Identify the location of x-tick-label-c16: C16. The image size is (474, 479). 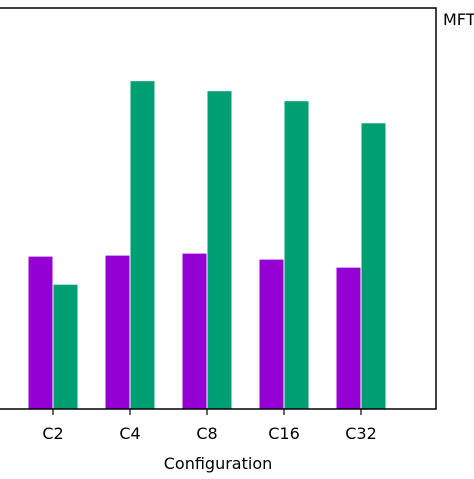
(284, 433).